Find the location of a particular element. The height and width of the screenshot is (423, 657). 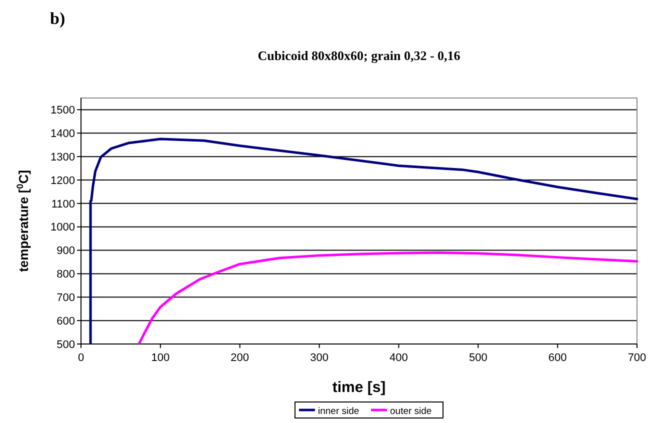

y-tick-label: 1300 is located at coordinates (62, 157).